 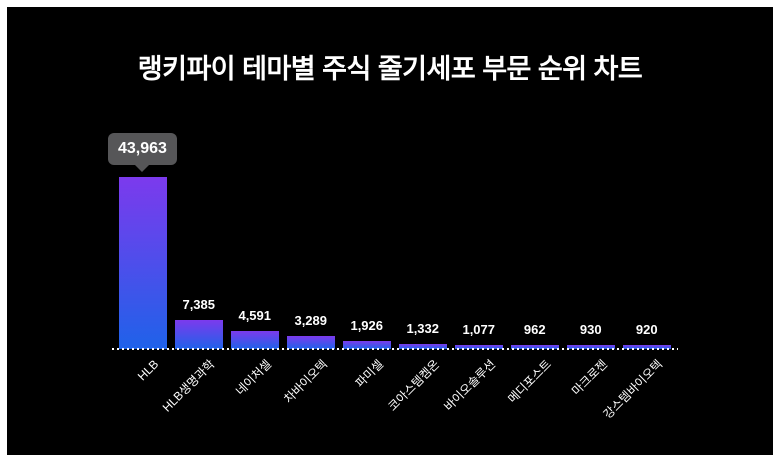 What do you see at coordinates (253, 378) in the screenshot?
I see `x-axis-label: 네이처셀` at bounding box center [253, 378].